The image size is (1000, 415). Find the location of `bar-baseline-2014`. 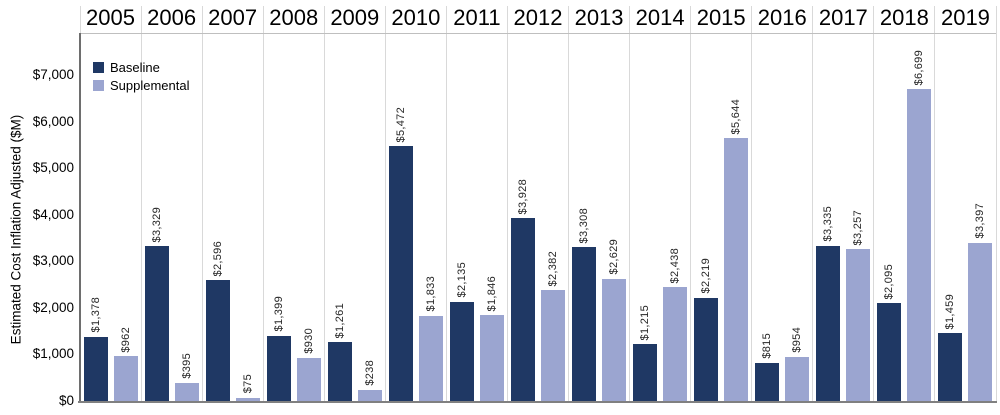

bar-baseline-2014 is located at coordinates (645, 372).